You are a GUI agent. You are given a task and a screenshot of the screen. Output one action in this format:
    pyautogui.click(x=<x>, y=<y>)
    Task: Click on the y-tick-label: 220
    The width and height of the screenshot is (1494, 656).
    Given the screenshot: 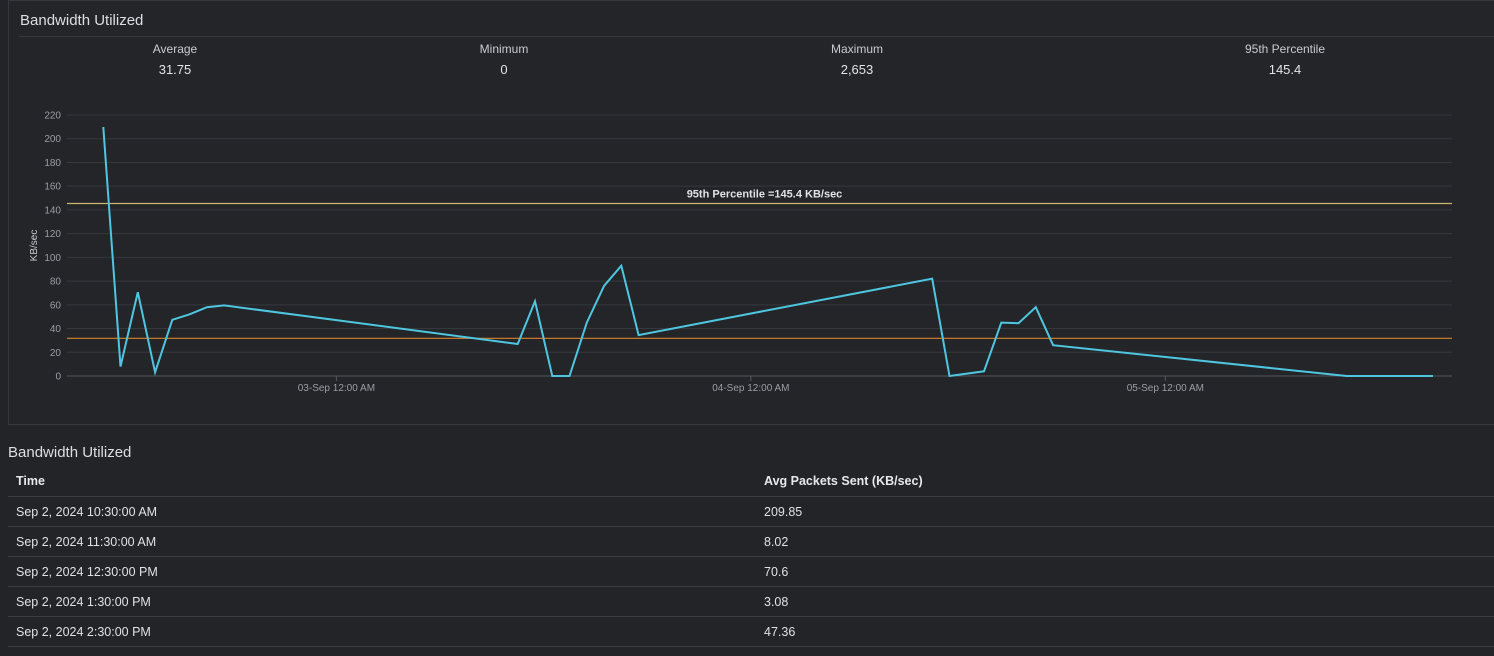 What is the action you would take?
    pyautogui.click(x=52, y=116)
    